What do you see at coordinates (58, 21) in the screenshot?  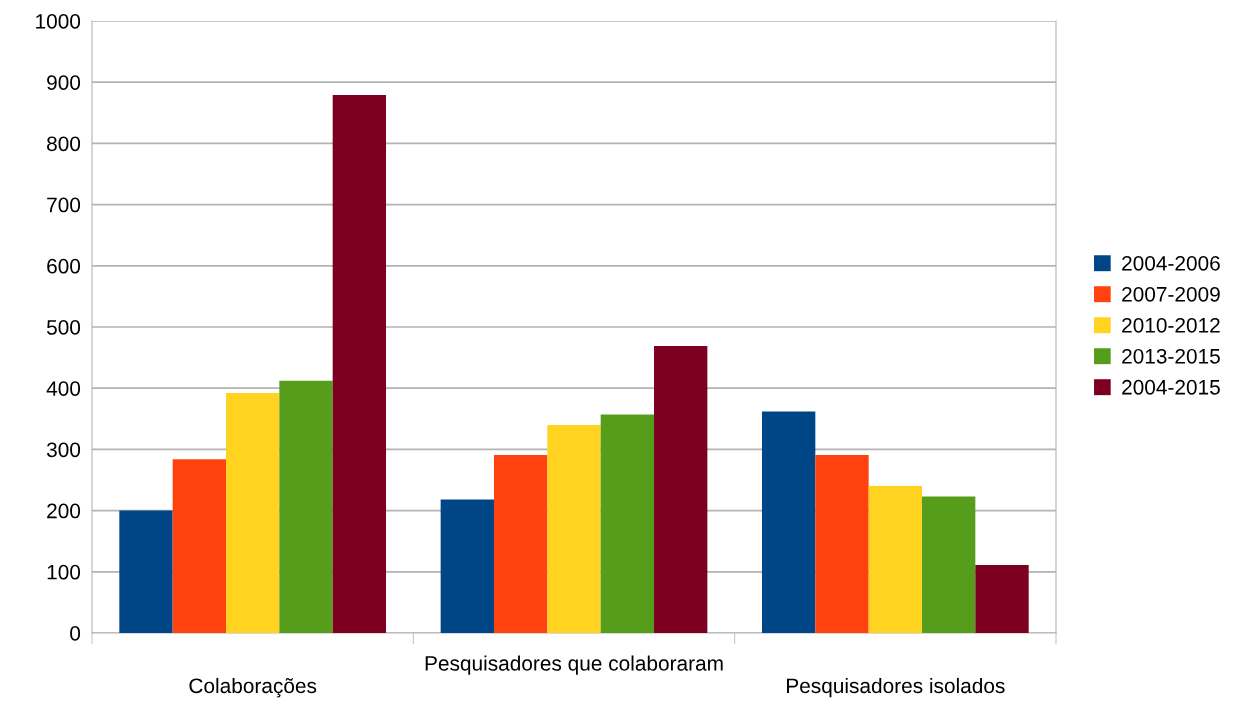 I see `y-tick-label: 1000` at bounding box center [58, 21].